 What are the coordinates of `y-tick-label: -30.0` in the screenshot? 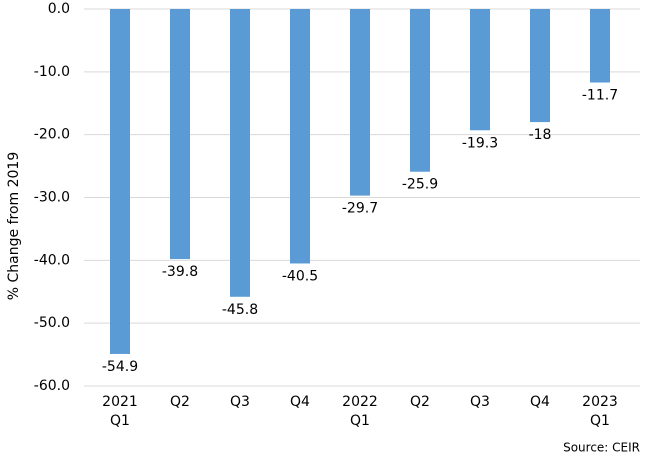 It's located at (52, 198).